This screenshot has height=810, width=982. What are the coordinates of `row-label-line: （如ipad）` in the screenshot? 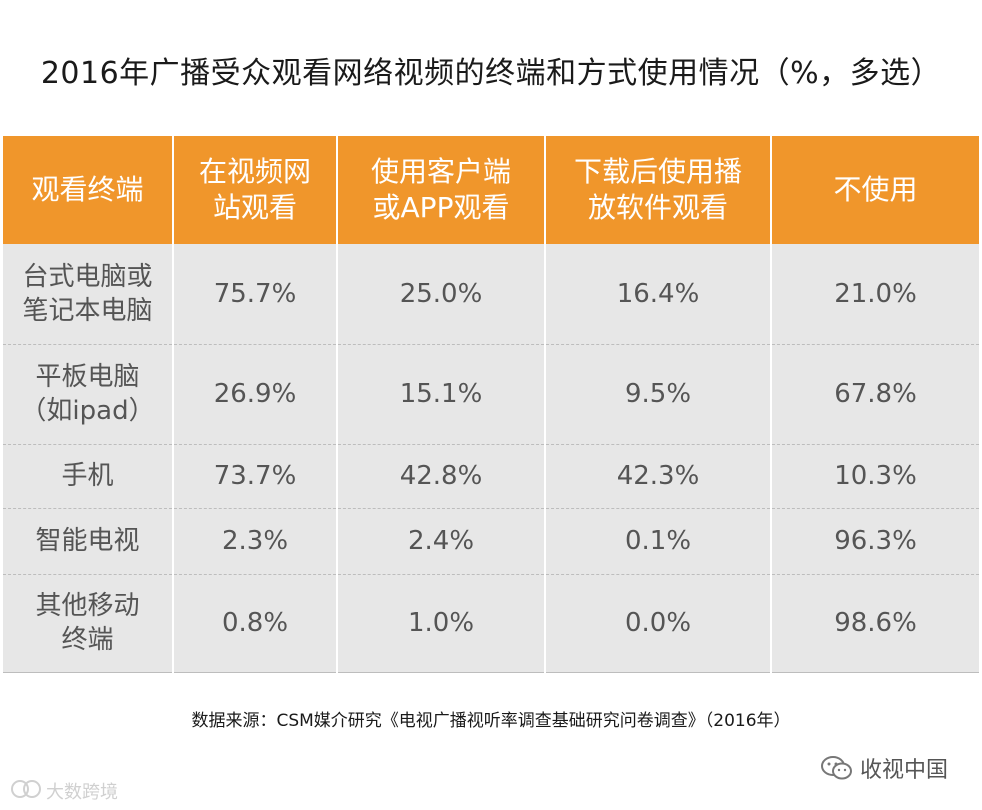 It's located at (87, 411).